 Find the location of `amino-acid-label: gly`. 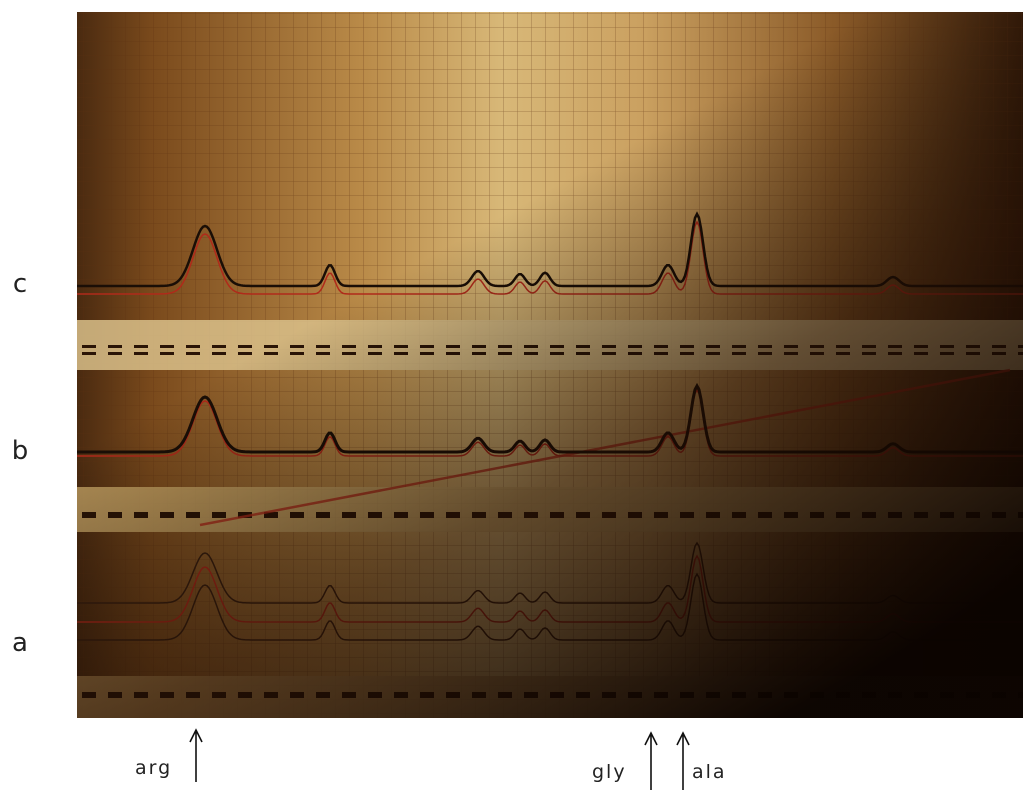

amino-acid-label: gly is located at coordinates (609, 772).